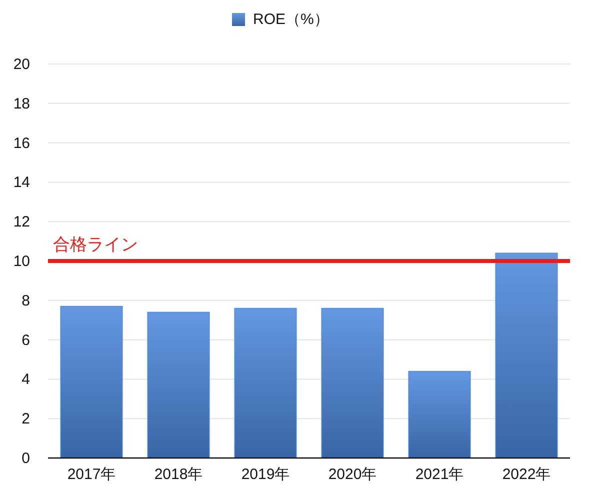 The image size is (600, 503). I want to click on y-tick-label: 12, so click(21, 222).